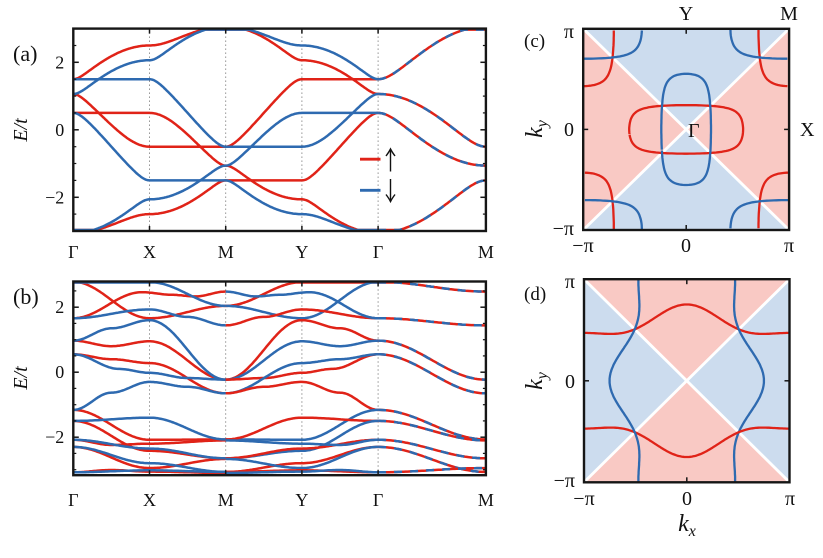  I want to click on svg-text: (c), so click(534, 41).